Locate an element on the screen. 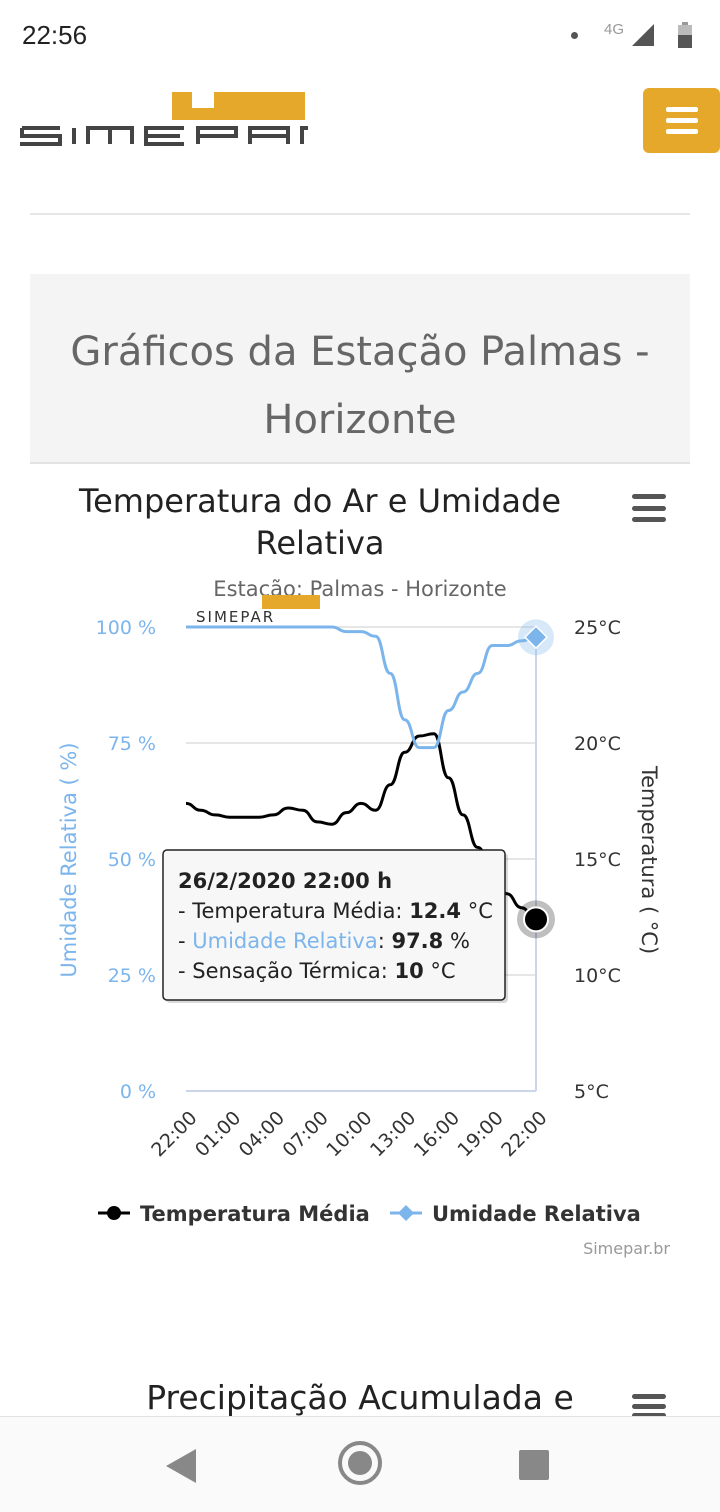  page-title-box: Gráficos da Estação Palmas - Horizonte is located at coordinates (360, 369).